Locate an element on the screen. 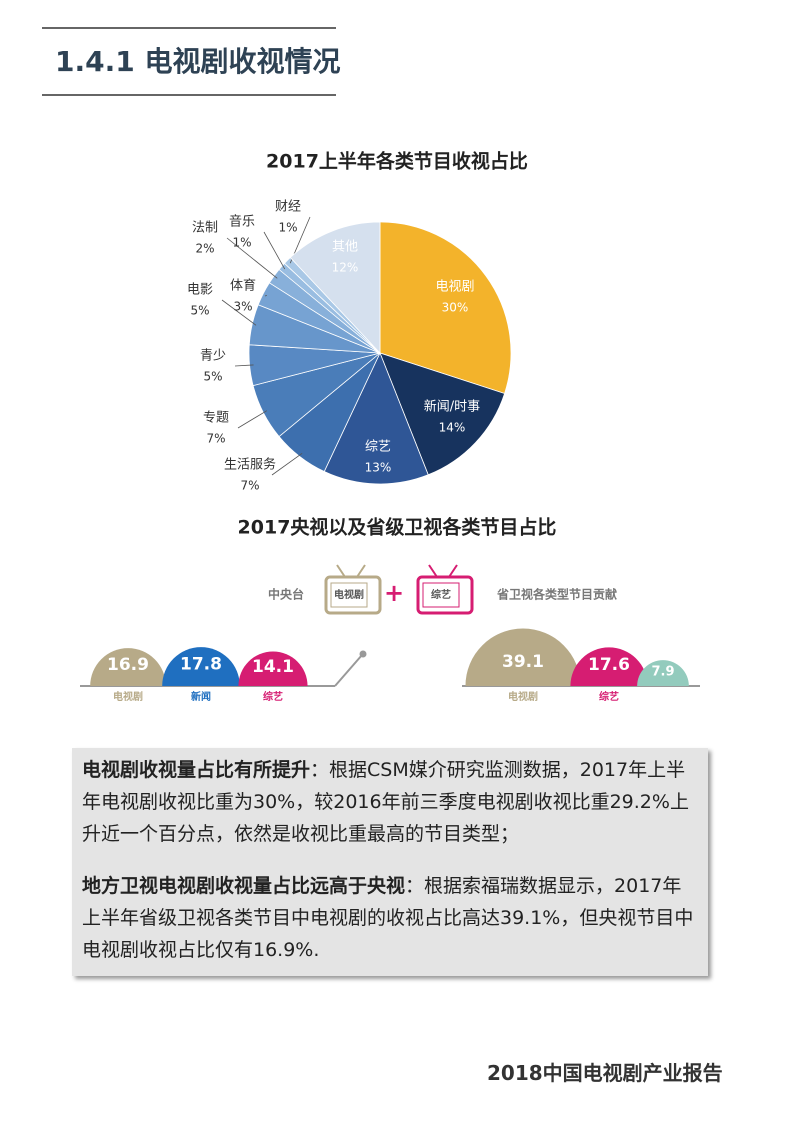 This screenshot has height=1123, width=794. value-label: 17.6 is located at coordinates (609, 665).